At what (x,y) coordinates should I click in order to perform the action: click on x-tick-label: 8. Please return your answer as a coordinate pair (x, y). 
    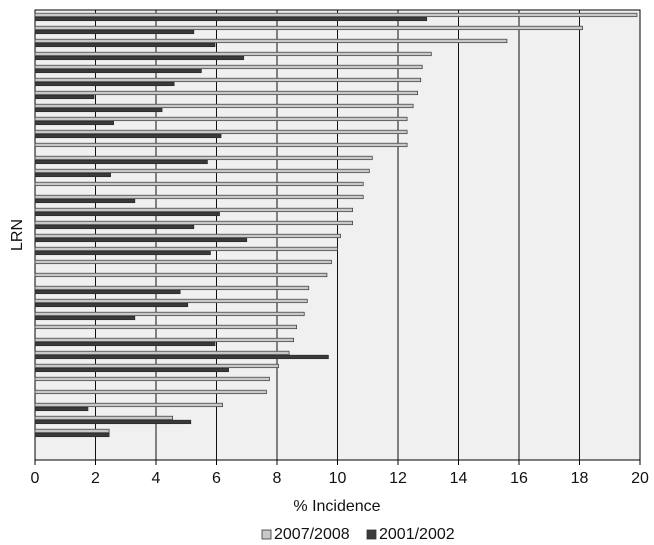
    Looking at the image, I should click on (277, 478).